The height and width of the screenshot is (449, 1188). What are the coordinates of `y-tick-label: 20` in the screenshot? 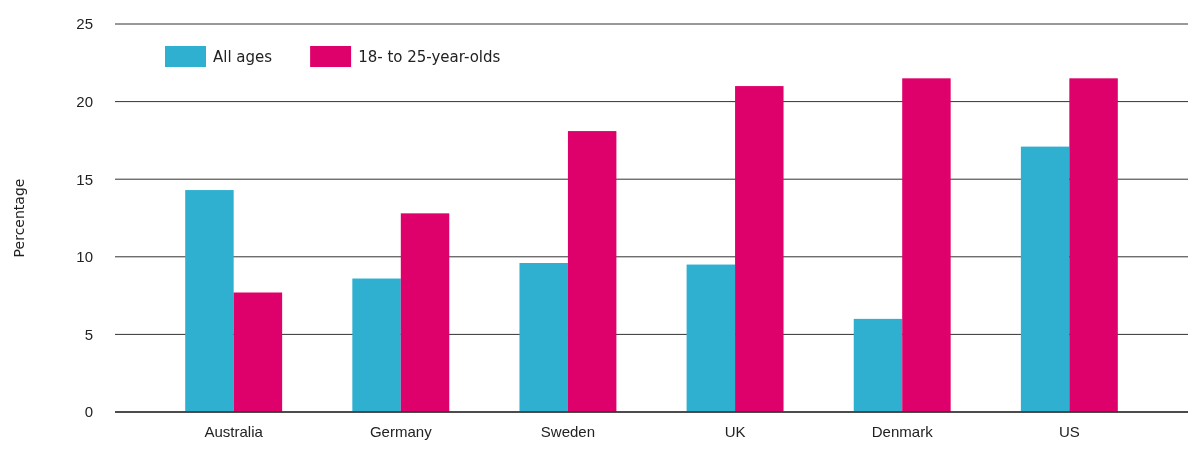 It's located at (84, 101).